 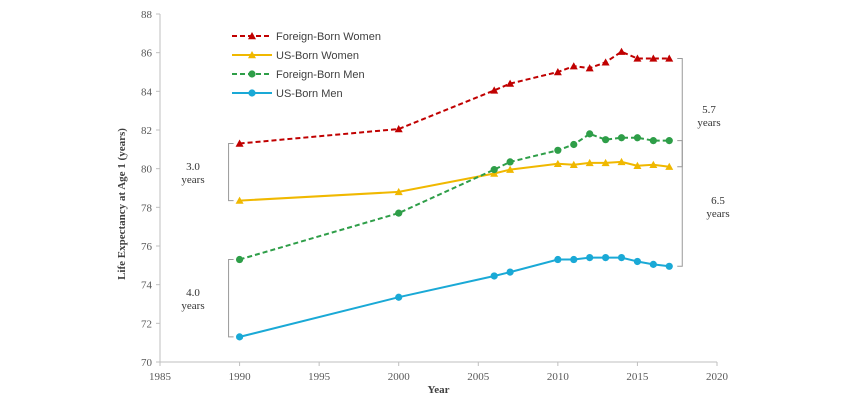 What do you see at coordinates (146, 131) in the screenshot?
I see `y-tick-label: 82` at bounding box center [146, 131].